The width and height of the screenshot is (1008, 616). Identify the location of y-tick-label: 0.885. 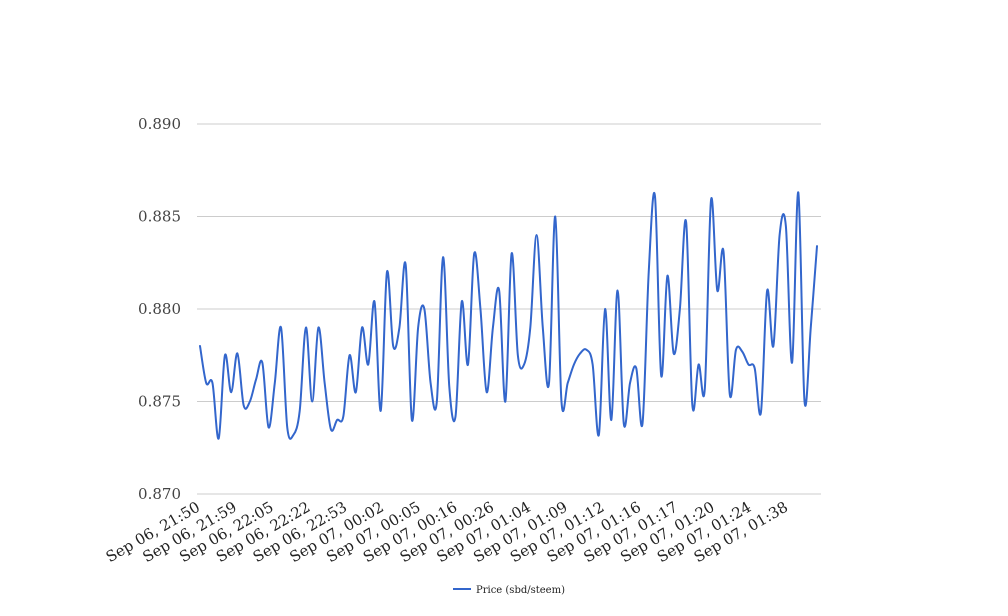
(159, 217).